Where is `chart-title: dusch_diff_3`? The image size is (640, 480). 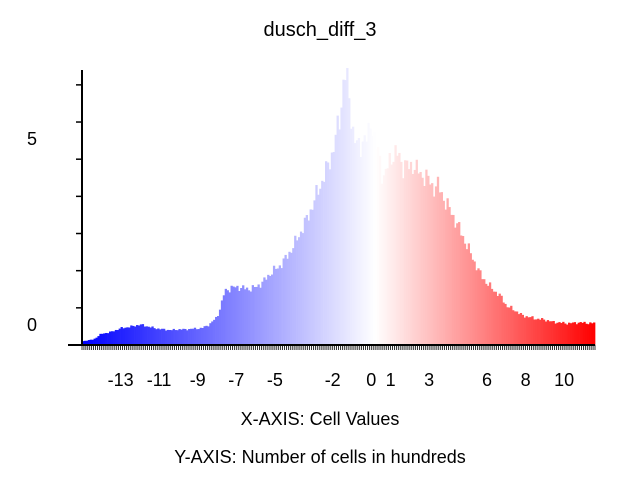 chart-title: dusch_diff_3 is located at coordinates (319, 30).